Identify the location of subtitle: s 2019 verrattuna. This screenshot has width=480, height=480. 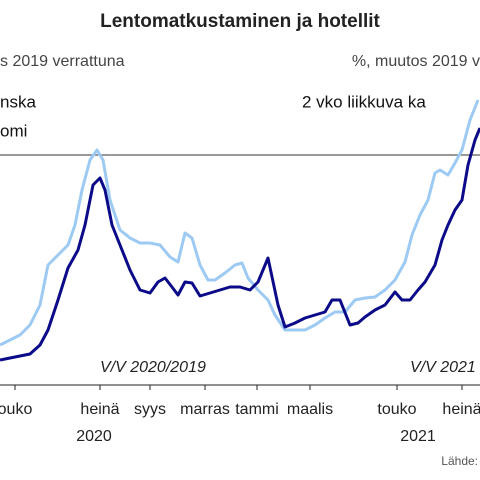
(62, 61).